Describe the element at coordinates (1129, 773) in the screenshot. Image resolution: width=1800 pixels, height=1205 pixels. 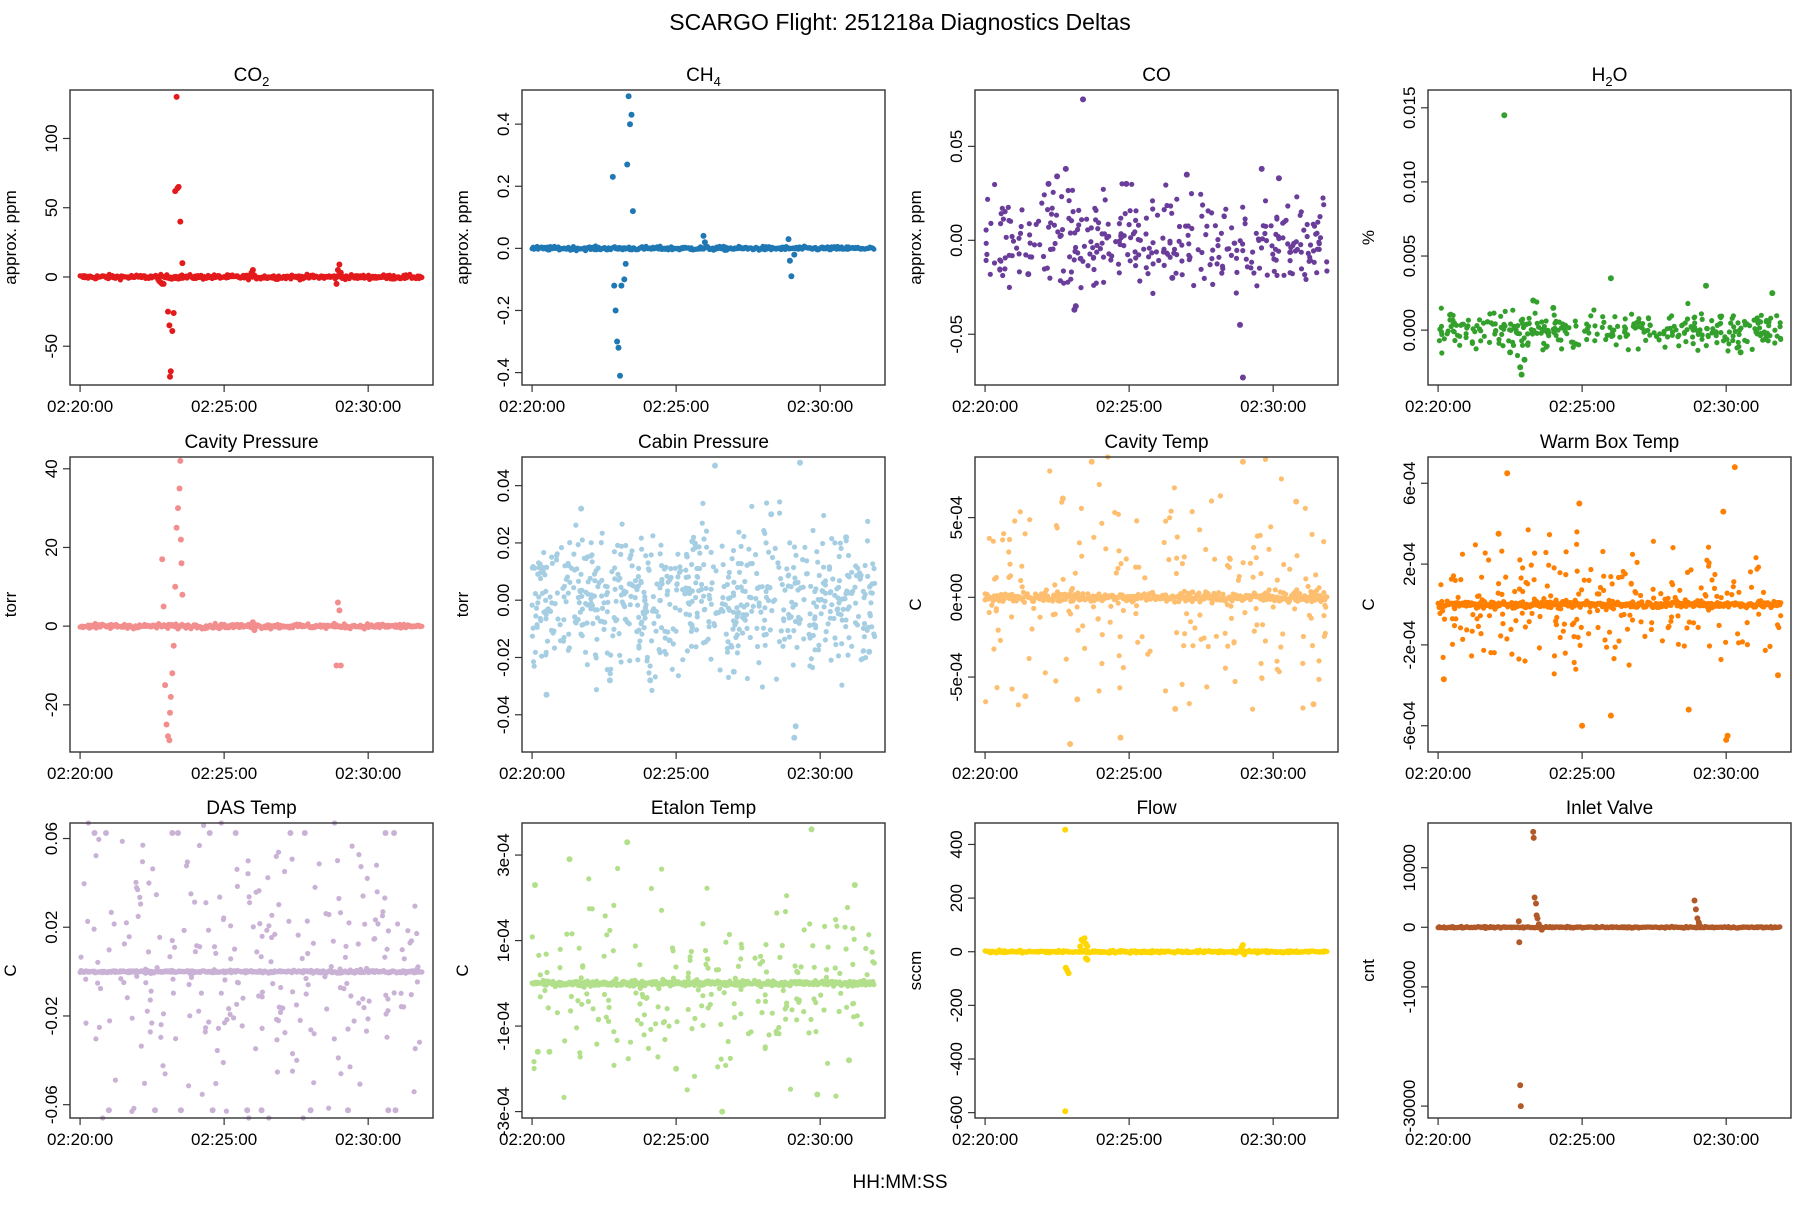
I see `x-tick-label: 02:25:00` at that location.